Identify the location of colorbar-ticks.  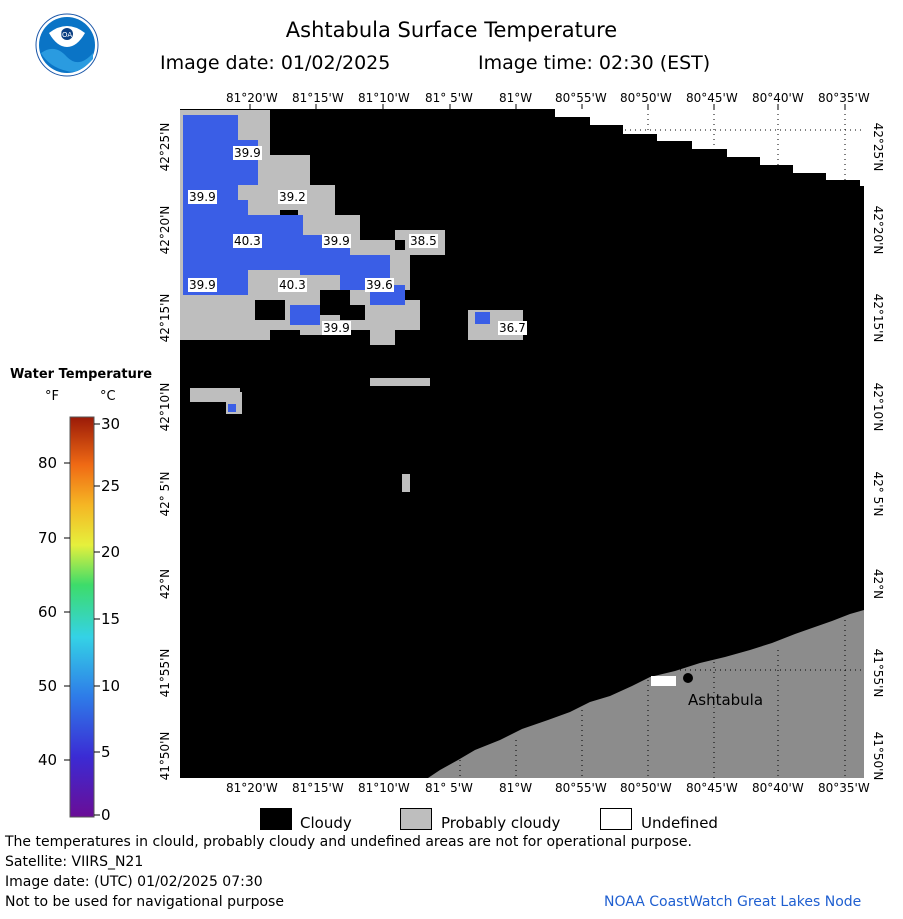
(82, 619).